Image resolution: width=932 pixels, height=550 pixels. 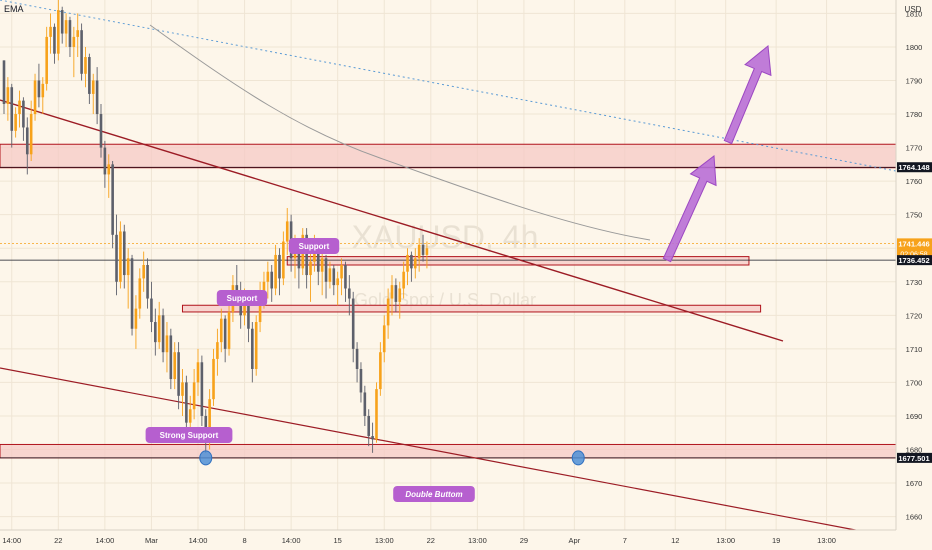 What do you see at coordinates (914, 315) in the screenshot?
I see `price-tick-label: 1720` at bounding box center [914, 315].